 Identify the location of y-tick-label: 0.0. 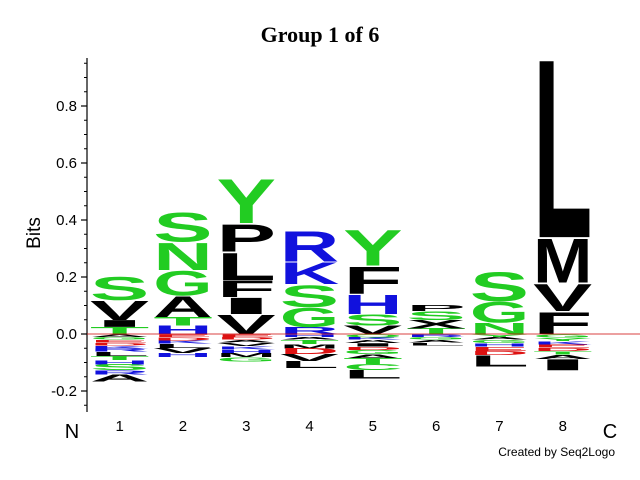
(66, 334).